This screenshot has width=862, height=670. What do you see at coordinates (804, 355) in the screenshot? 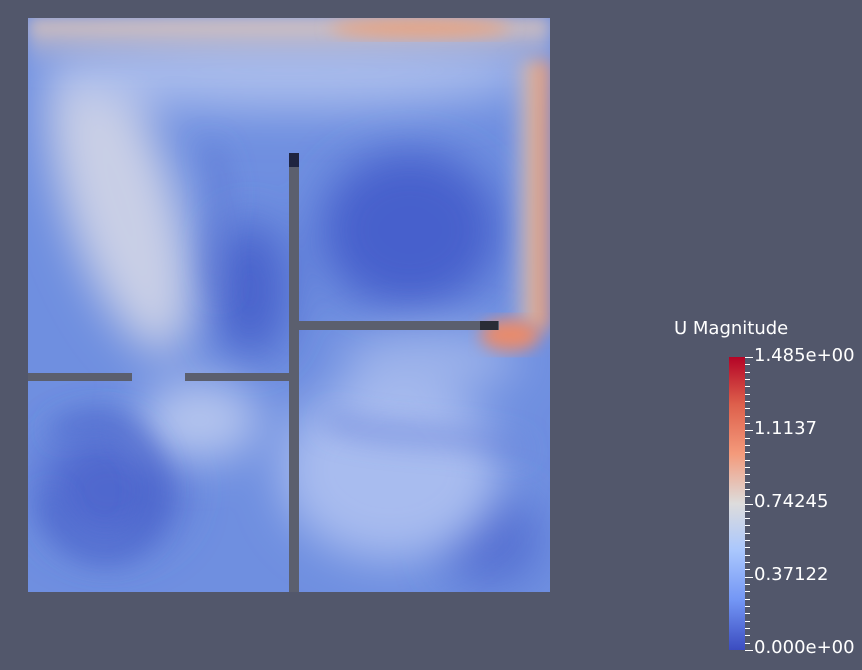
I see `legend-label-max: 1.485e+00` at bounding box center [804, 355].